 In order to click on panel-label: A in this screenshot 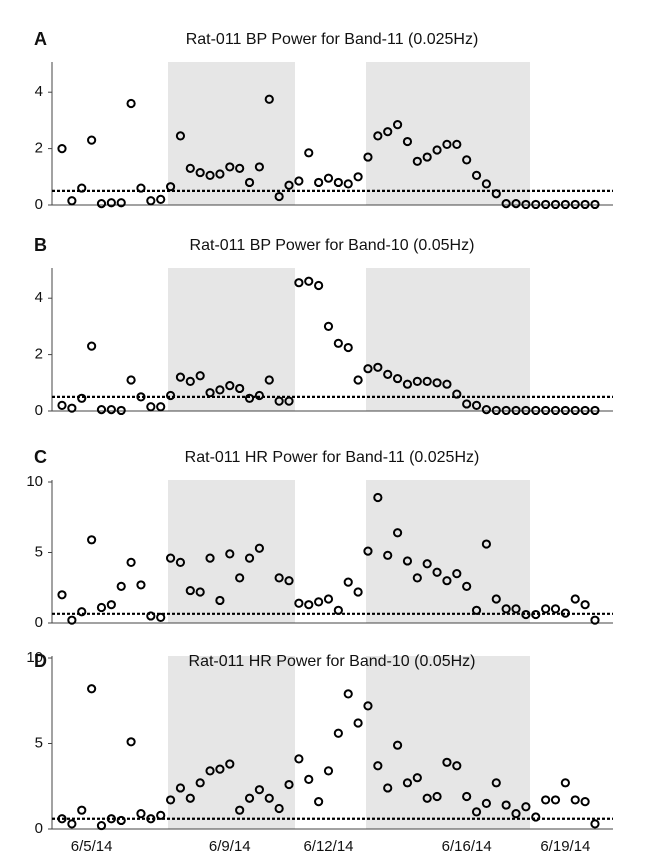, I will do `click(40, 39)`.